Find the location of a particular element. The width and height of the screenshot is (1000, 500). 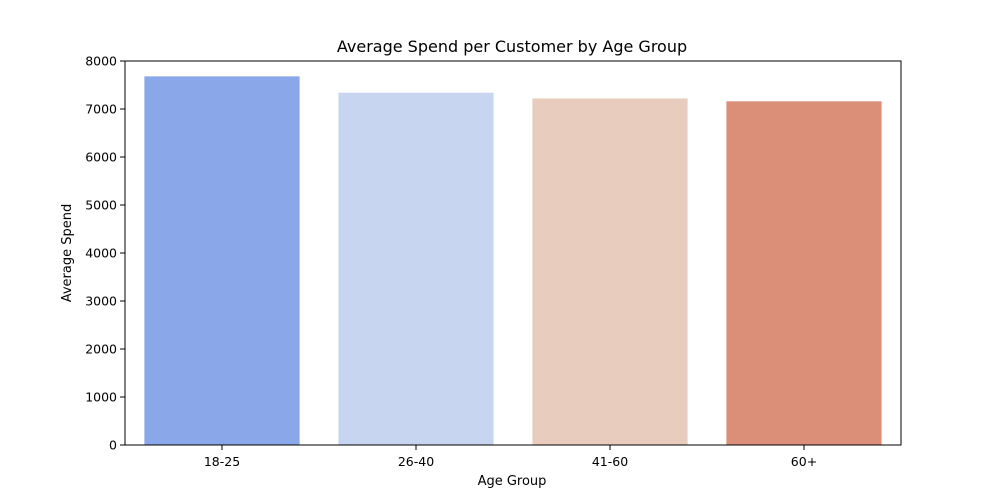

y-tick-label: 0 is located at coordinates (113, 445).